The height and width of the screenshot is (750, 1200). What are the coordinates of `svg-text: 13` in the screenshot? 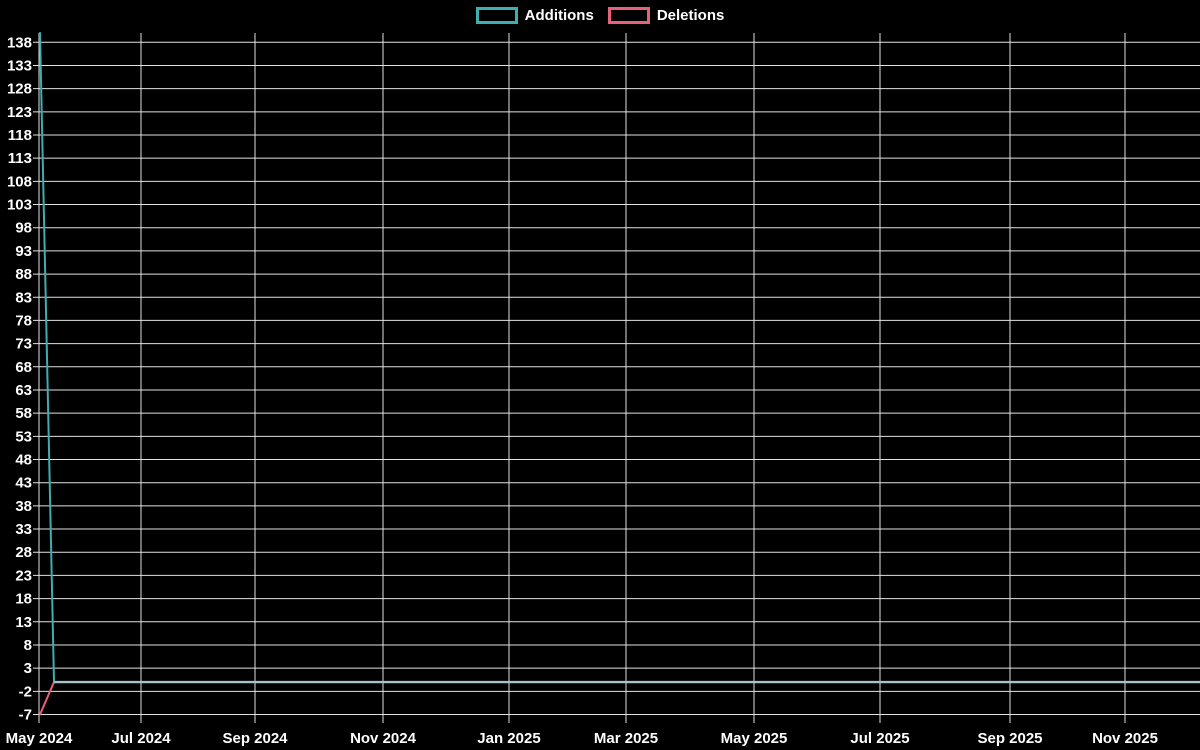 It's located at (23, 622).